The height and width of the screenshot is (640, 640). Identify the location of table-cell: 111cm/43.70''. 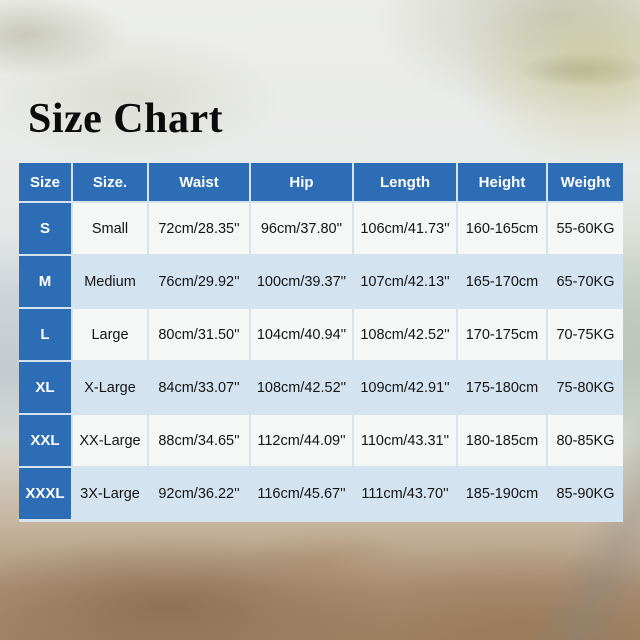
(405, 493).